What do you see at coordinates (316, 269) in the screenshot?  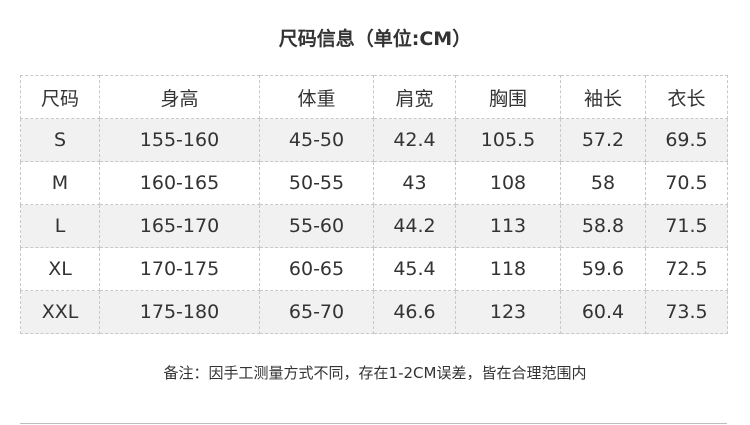 I see `table-cell: 60-65` at bounding box center [316, 269].